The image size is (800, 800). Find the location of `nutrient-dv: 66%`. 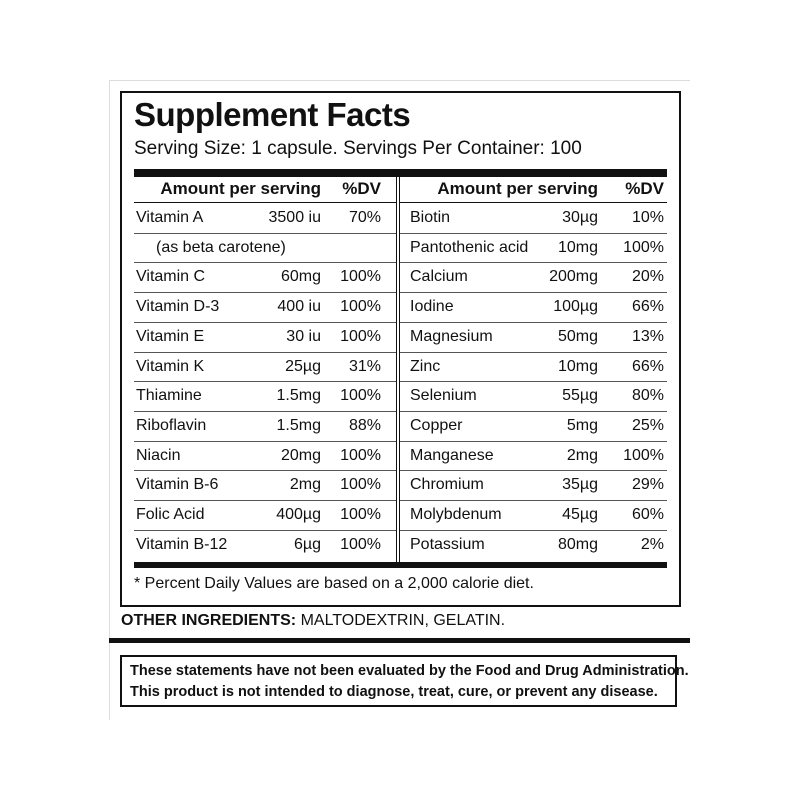

nutrient-dv: 66% is located at coordinates (647, 366).